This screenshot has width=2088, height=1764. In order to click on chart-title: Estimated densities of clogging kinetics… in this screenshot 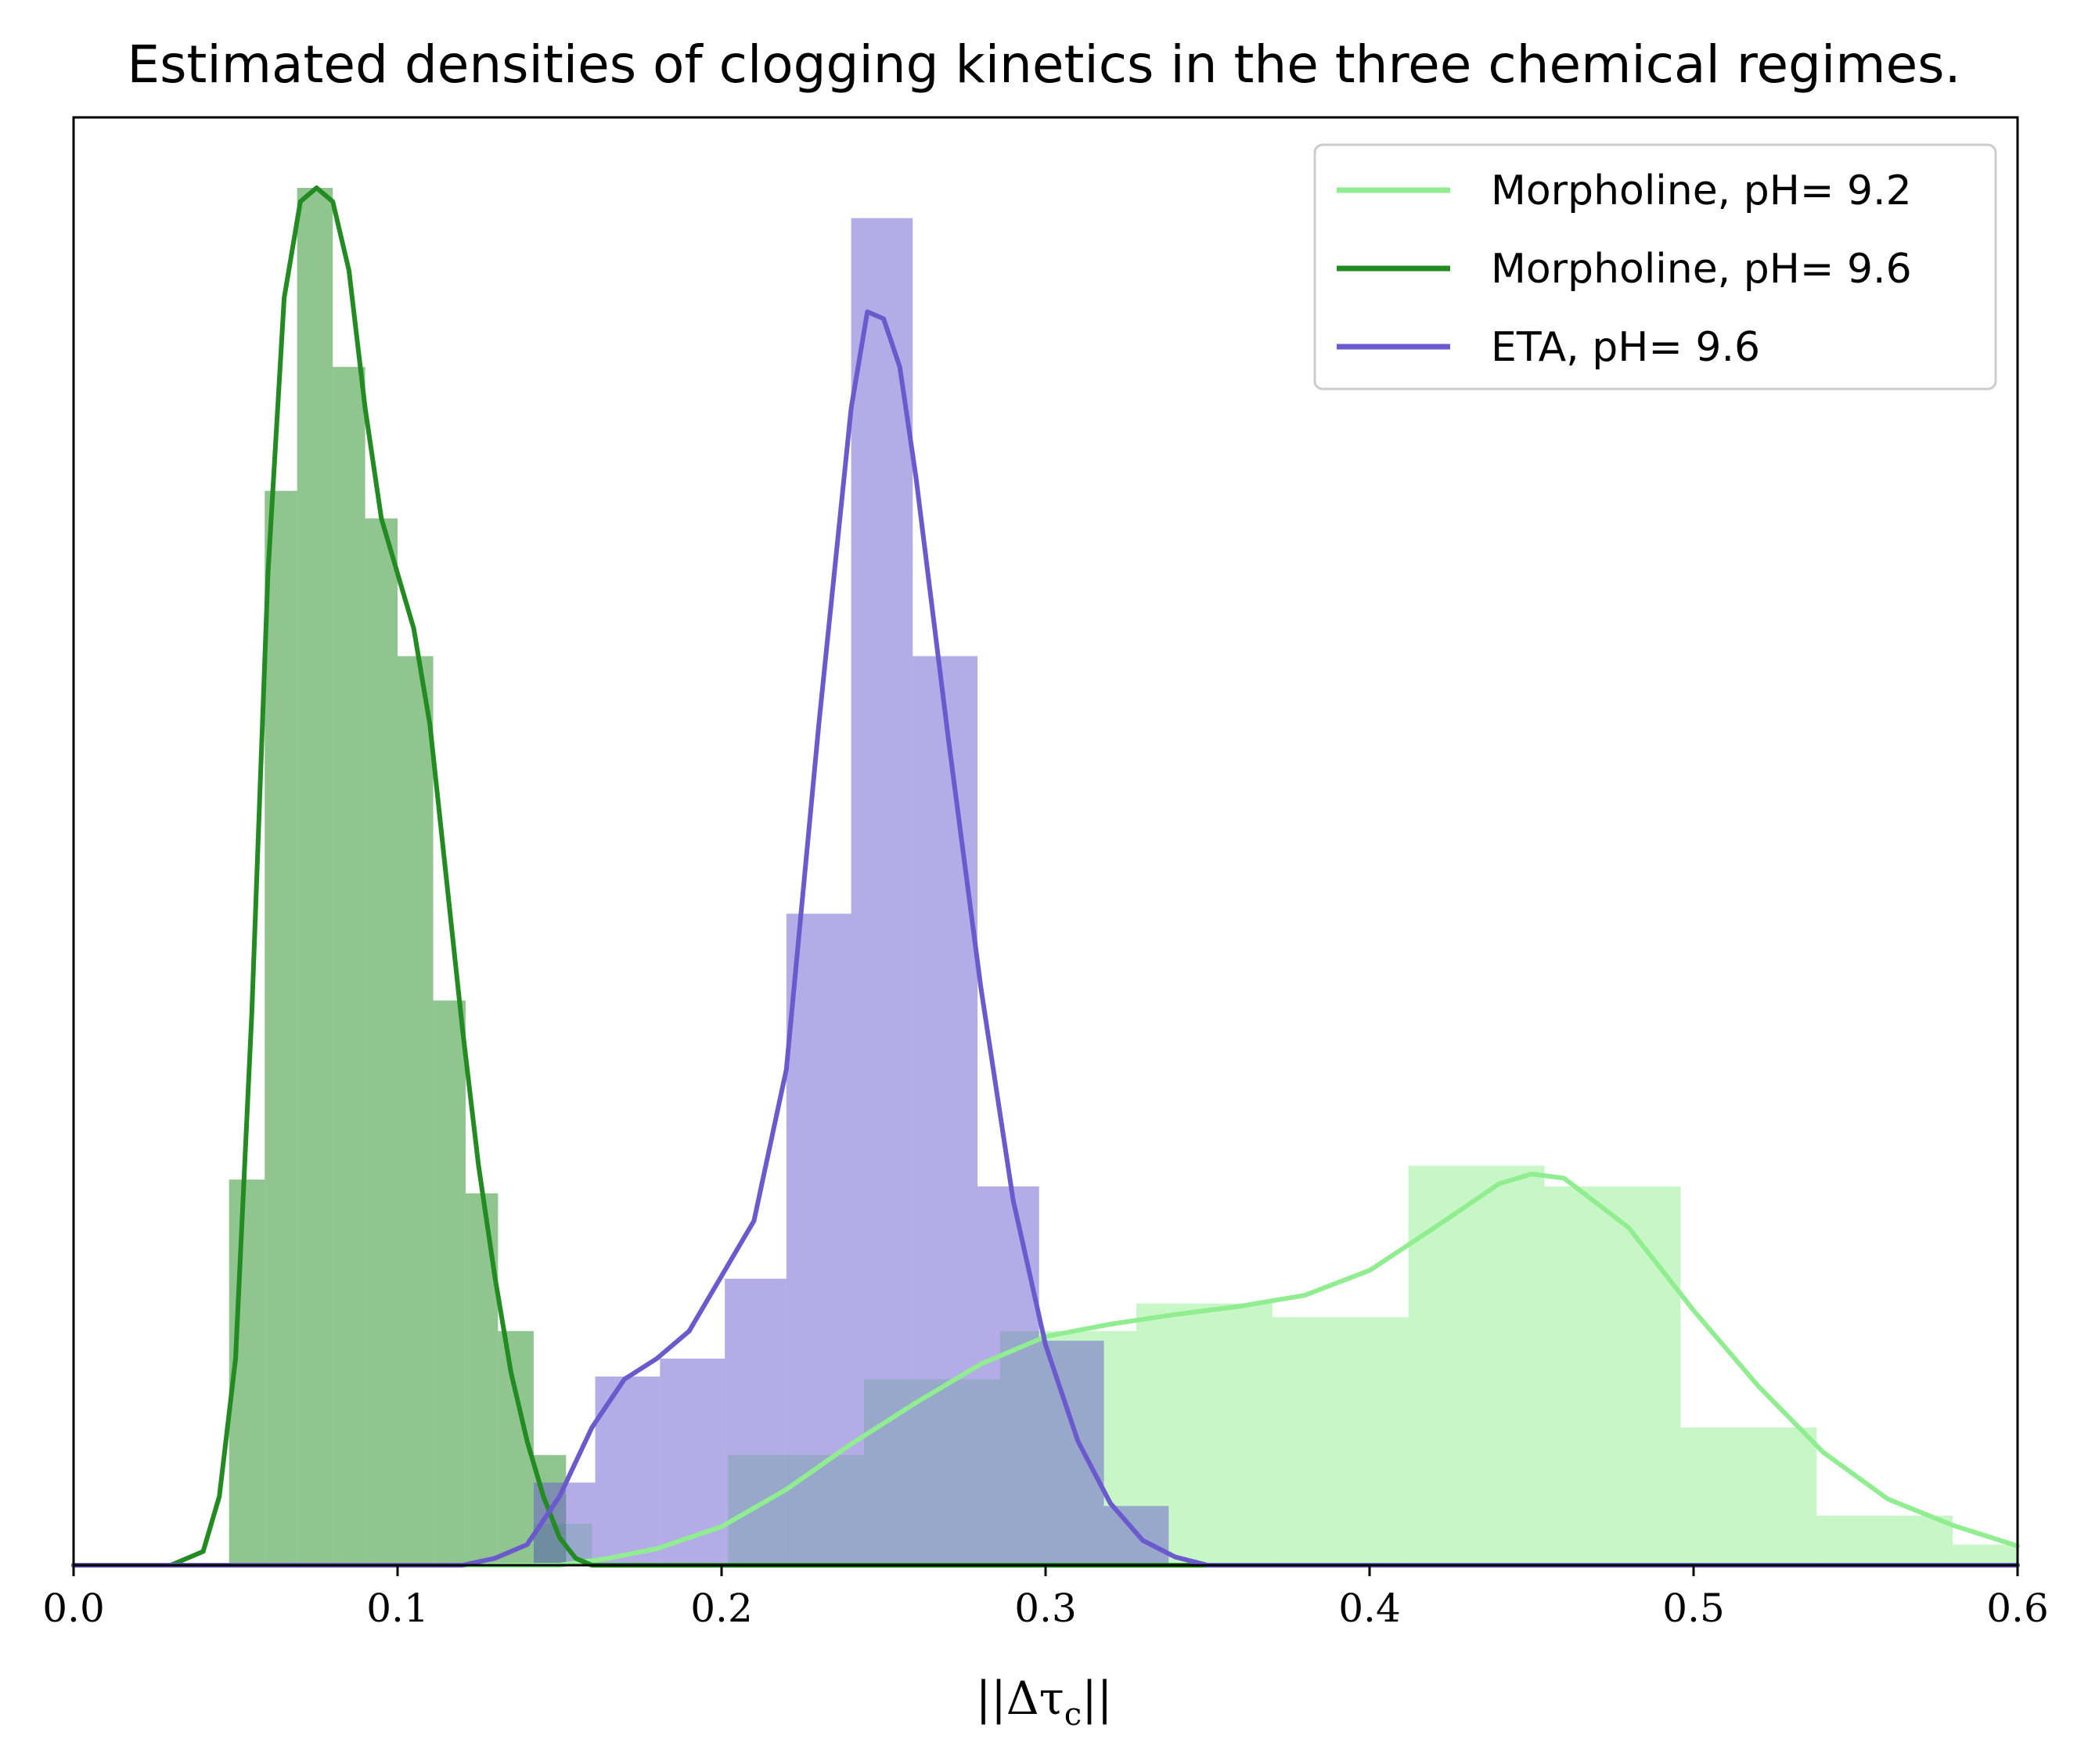, I will do `click(1043, 64)`.